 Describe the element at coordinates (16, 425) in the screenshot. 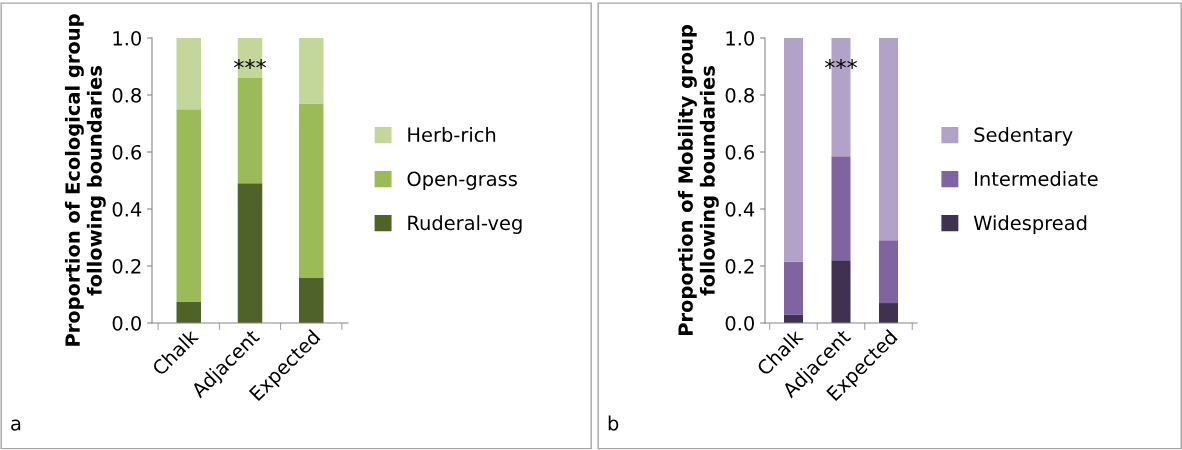

I see `text: a` at that location.